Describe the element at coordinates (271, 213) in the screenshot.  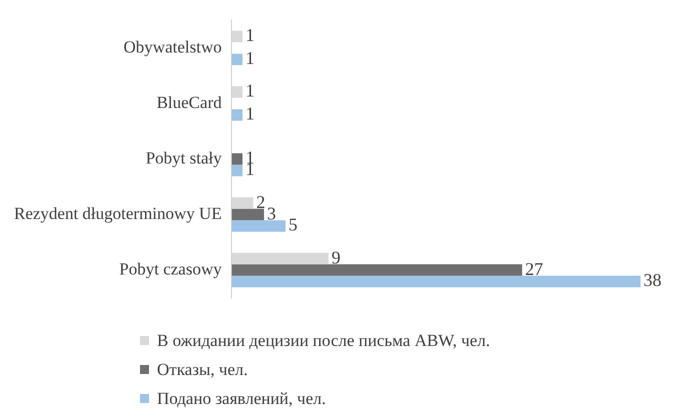
I see `data-label: 3` at that location.